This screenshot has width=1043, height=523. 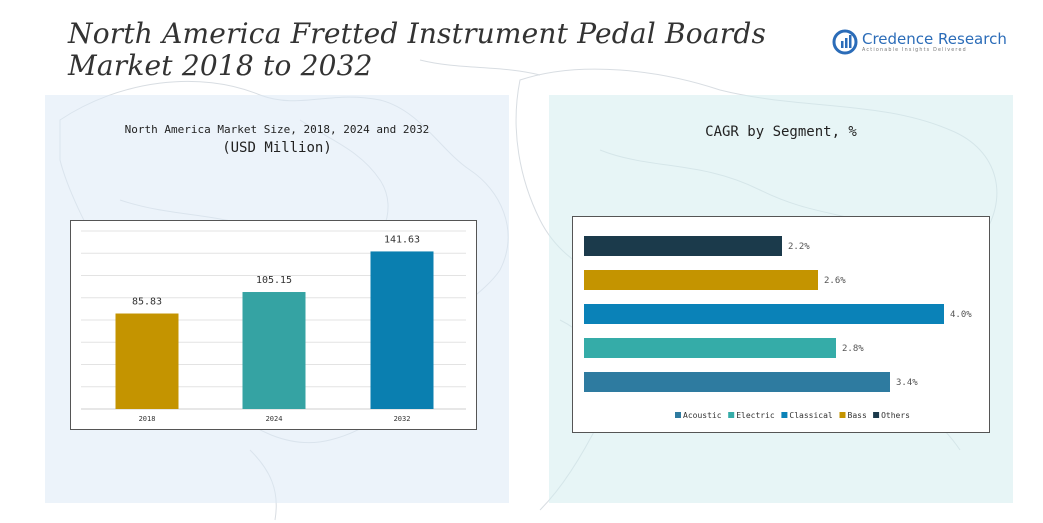 What do you see at coordinates (277, 148) in the screenshot?
I see `market-size-unit: (USD Million)` at bounding box center [277, 148].